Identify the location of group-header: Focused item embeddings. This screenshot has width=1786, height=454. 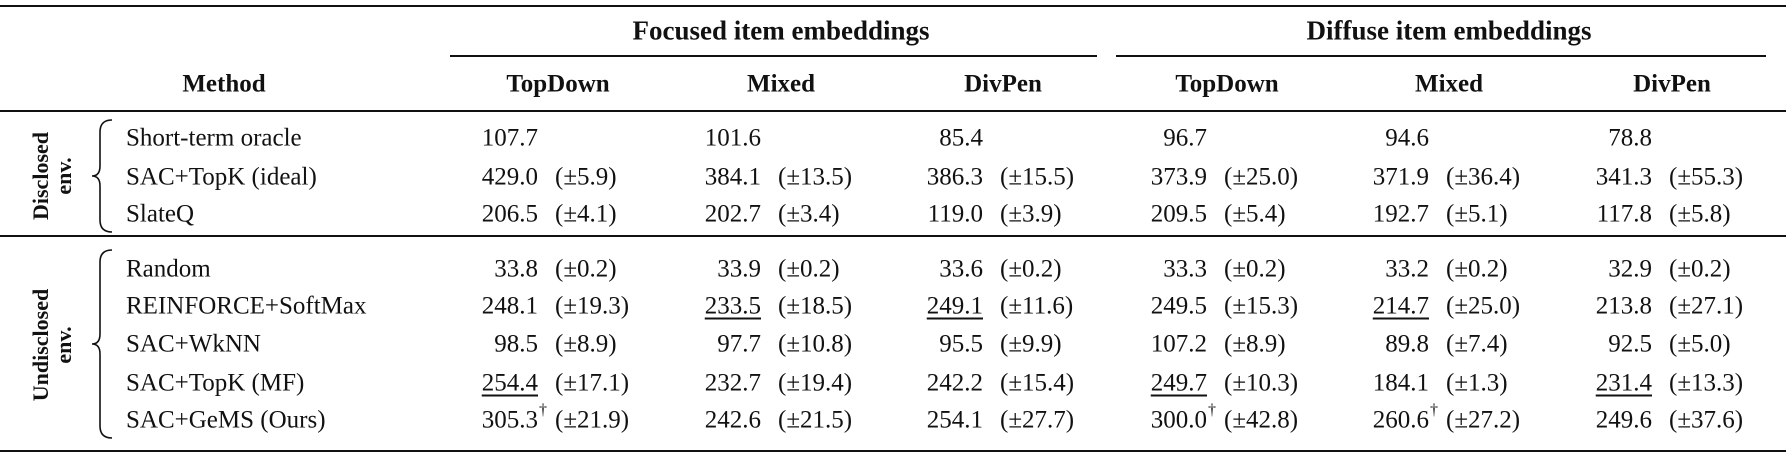
(781, 30).